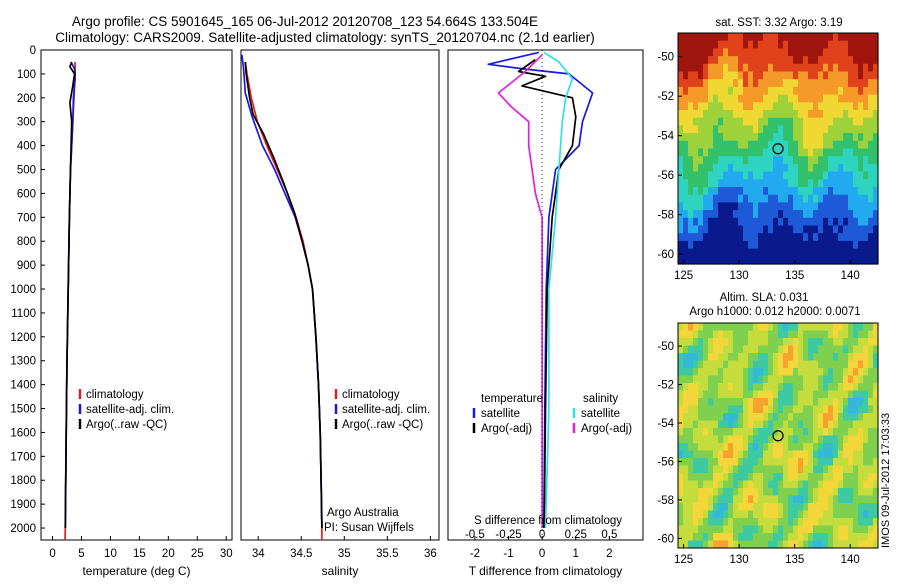 The image size is (900, 585). What do you see at coordinates (794, 276) in the screenshot?
I see `map-x-tick-label: 135` at bounding box center [794, 276].